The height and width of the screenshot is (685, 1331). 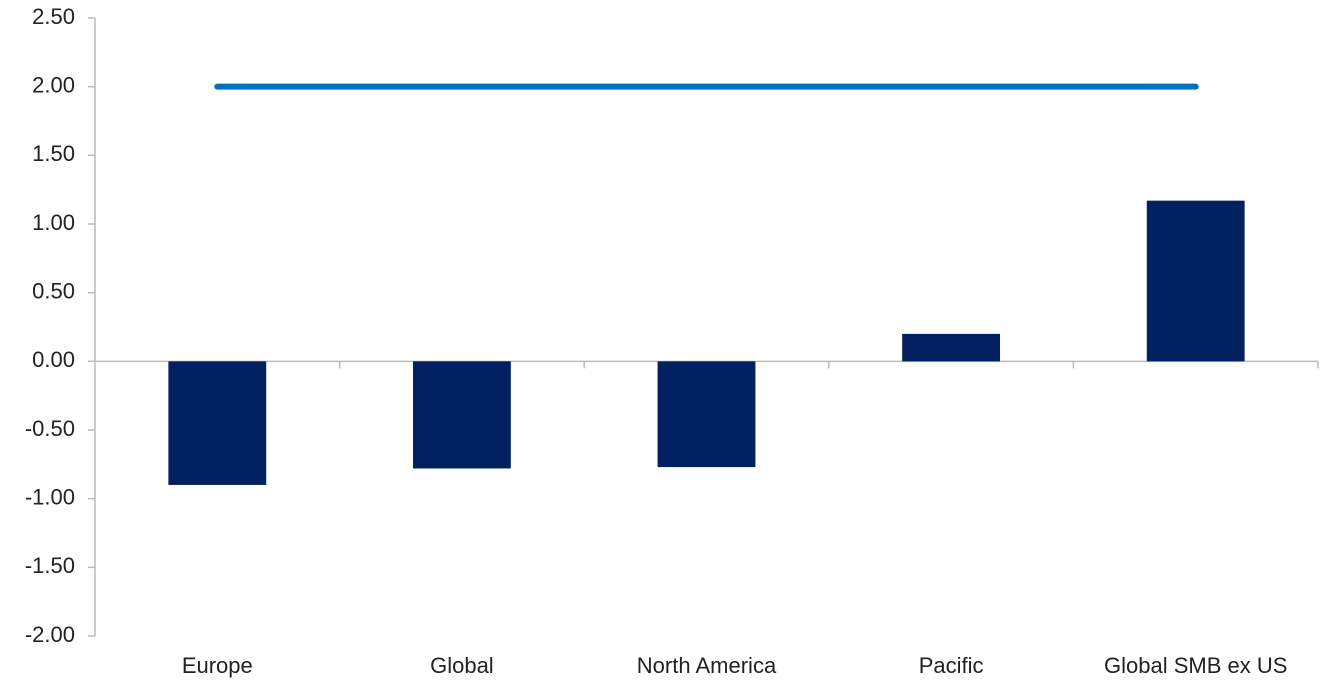 What do you see at coordinates (707, 665) in the screenshot?
I see `x-tick-label: North America` at bounding box center [707, 665].